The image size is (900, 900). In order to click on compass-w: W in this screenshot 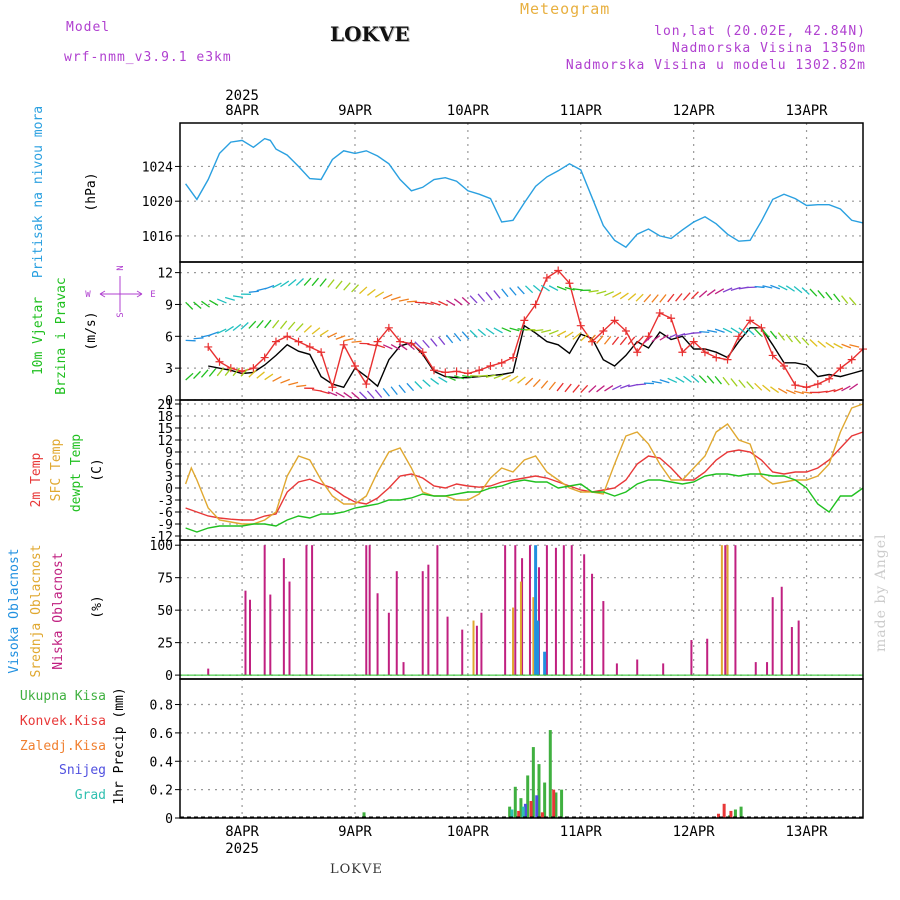, I will do `click(88, 295)`.